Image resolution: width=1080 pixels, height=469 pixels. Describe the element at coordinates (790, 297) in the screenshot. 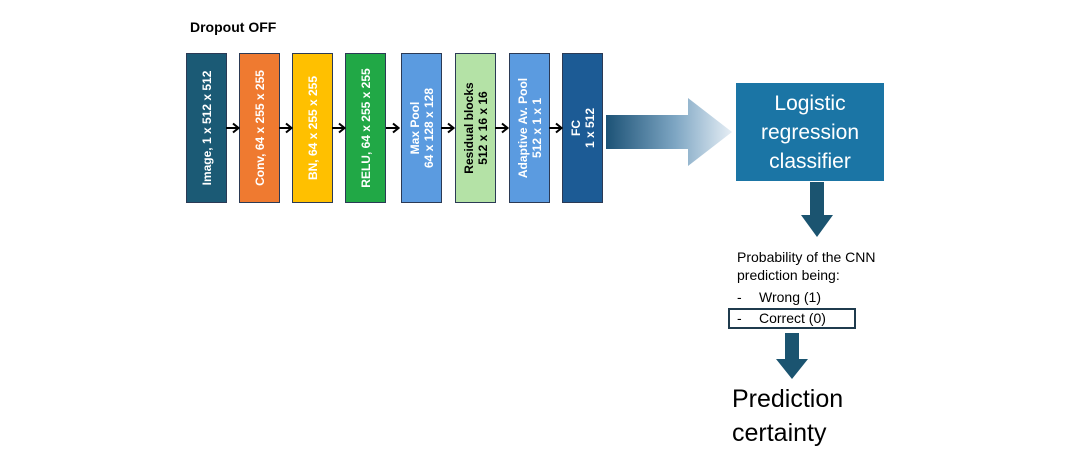

I see `option-wrong-label: Wrong (1)` at that location.